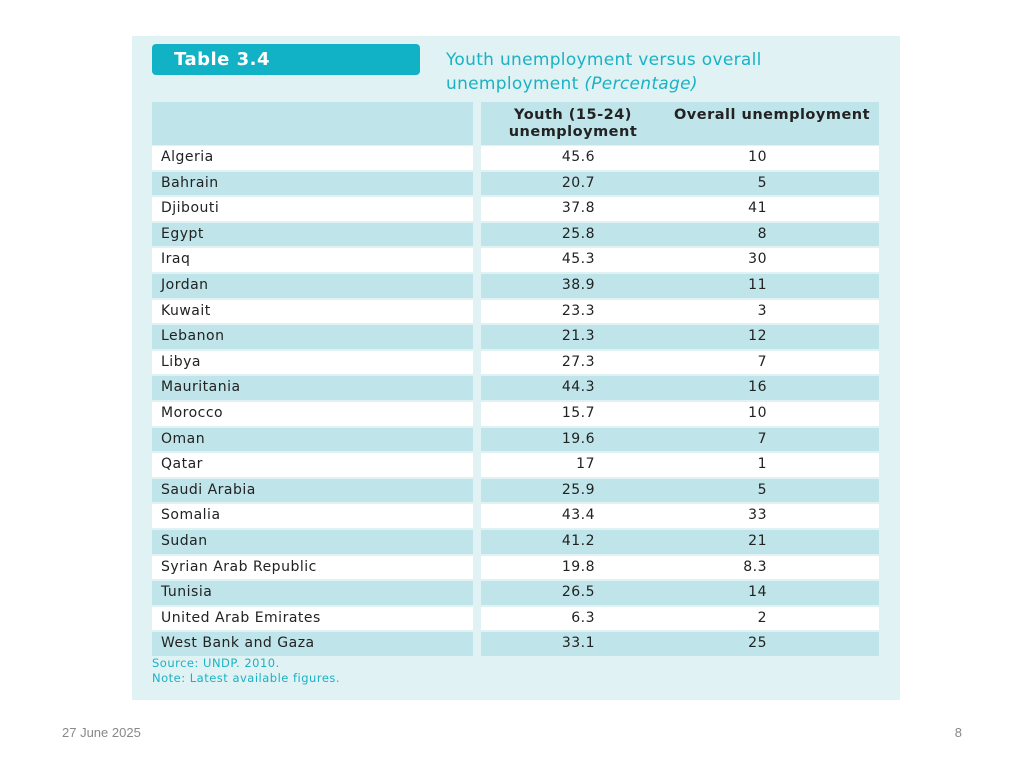  What do you see at coordinates (772, 593) in the screenshot?
I see `overall-cell: 14` at bounding box center [772, 593].